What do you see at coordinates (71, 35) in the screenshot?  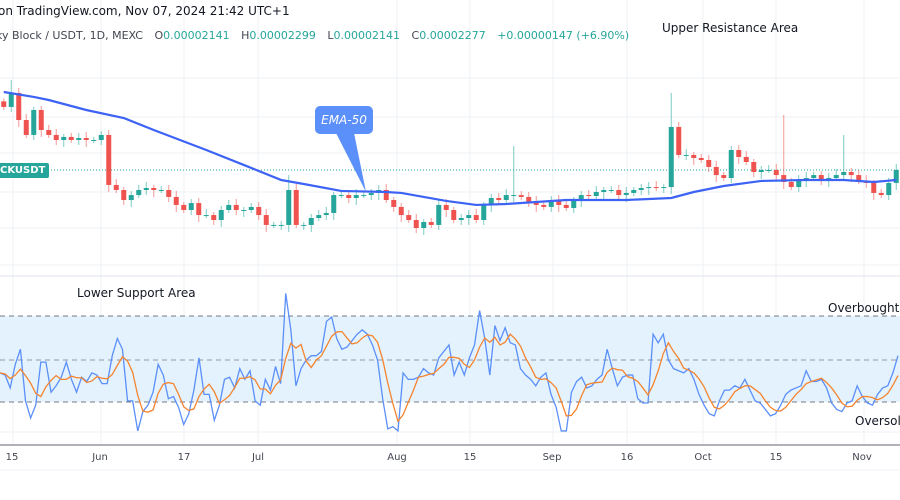 I see `symbol-line: ky Block / USDT, 1D, MEXC` at bounding box center [71, 35].